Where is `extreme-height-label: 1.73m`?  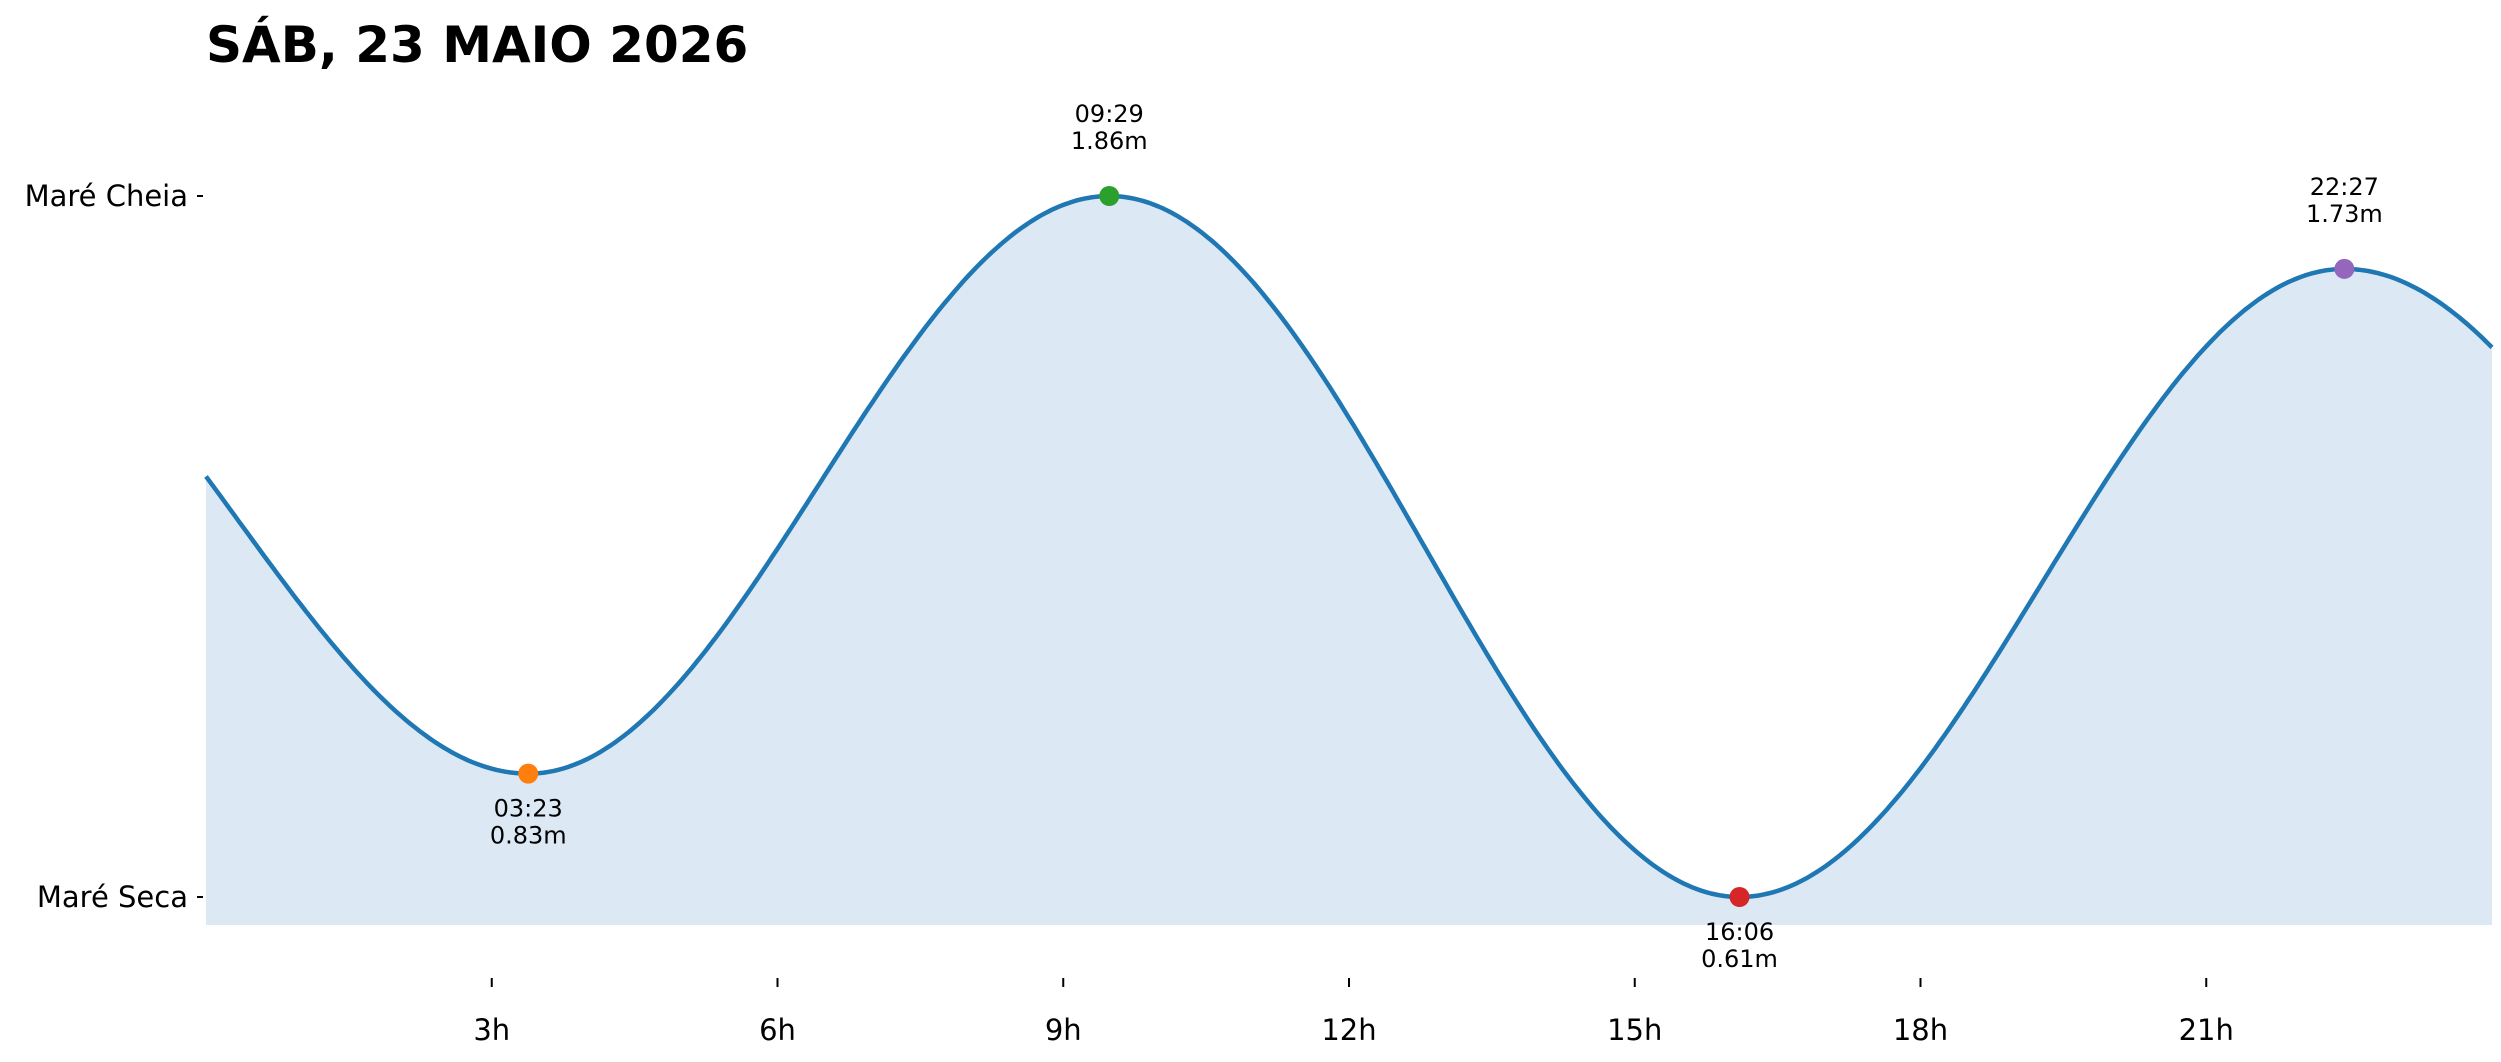
extreme-height-label: 1.73m is located at coordinates (2344, 214).